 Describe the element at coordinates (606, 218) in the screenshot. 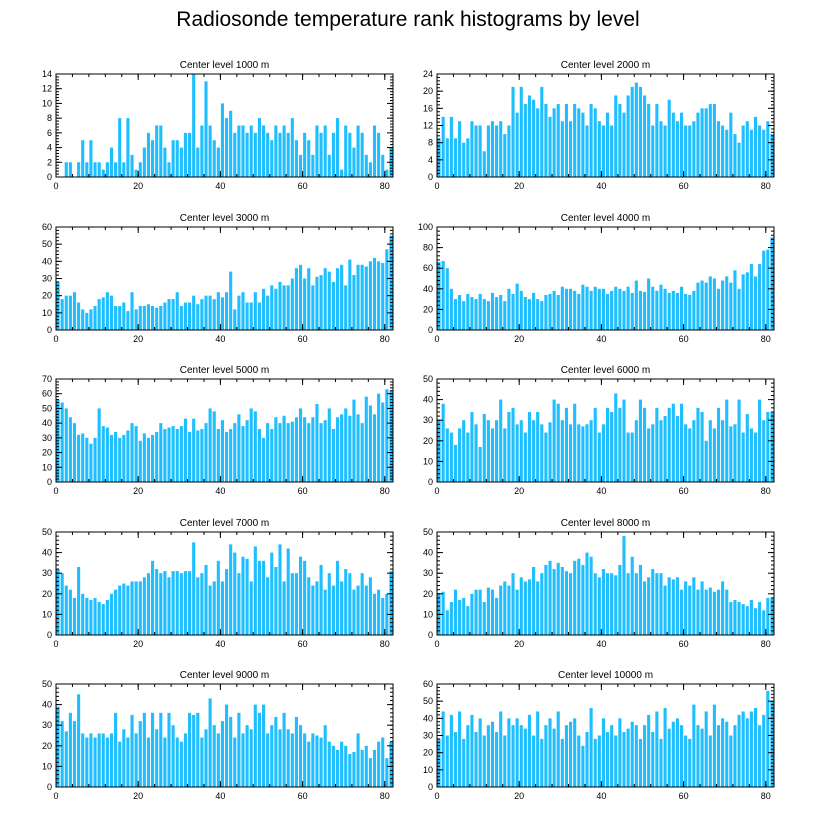

I see `panel-title: Center level 4000 m` at that location.